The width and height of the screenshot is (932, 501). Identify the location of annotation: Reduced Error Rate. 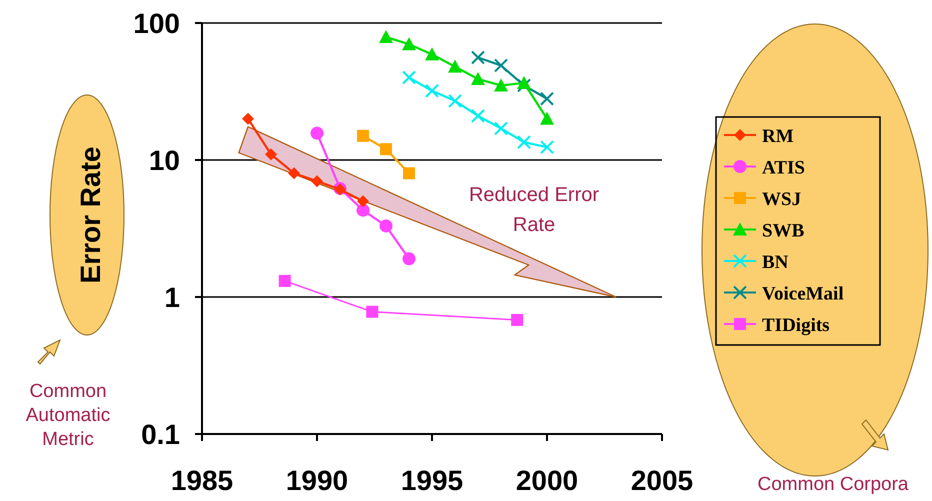
(534, 210).